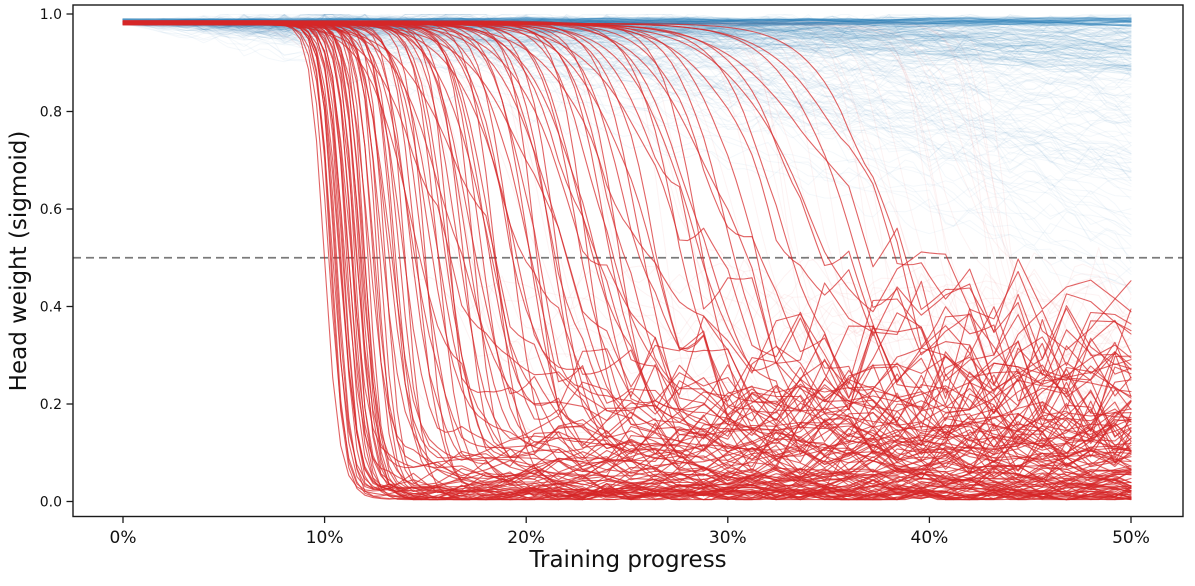 The width and height of the screenshot is (1195, 586). What do you see at coordinates (51, 308) in the screenshot?
I see `y-tick-label: 0.4` at bounding box center [51, 308].